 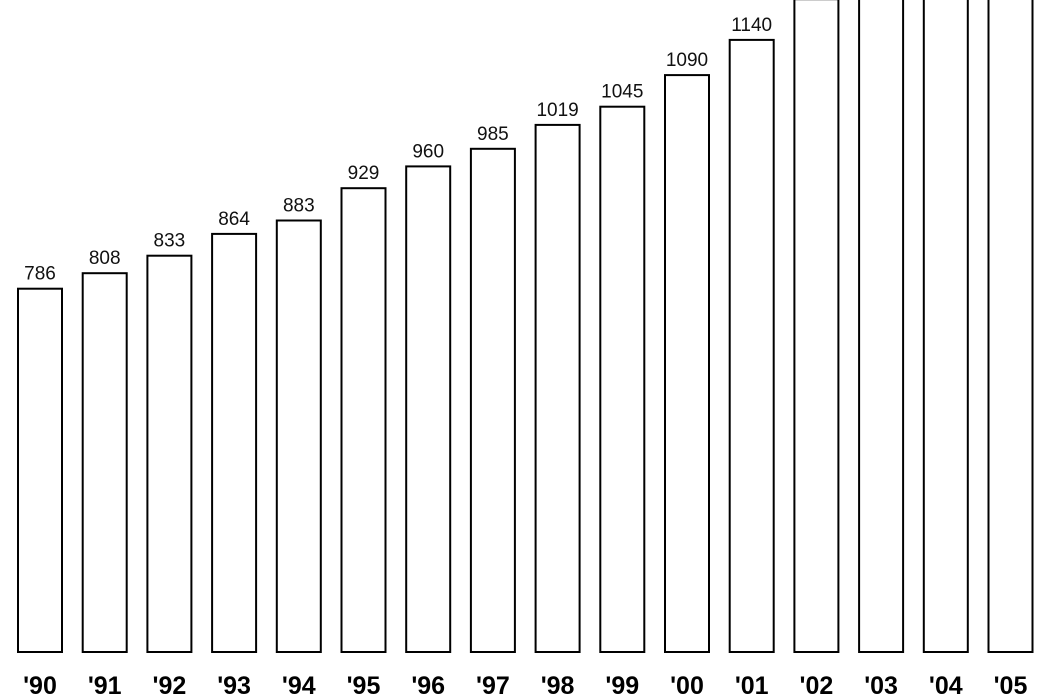 I want to click on value-label-7: 985, so click(x=493, y=134).